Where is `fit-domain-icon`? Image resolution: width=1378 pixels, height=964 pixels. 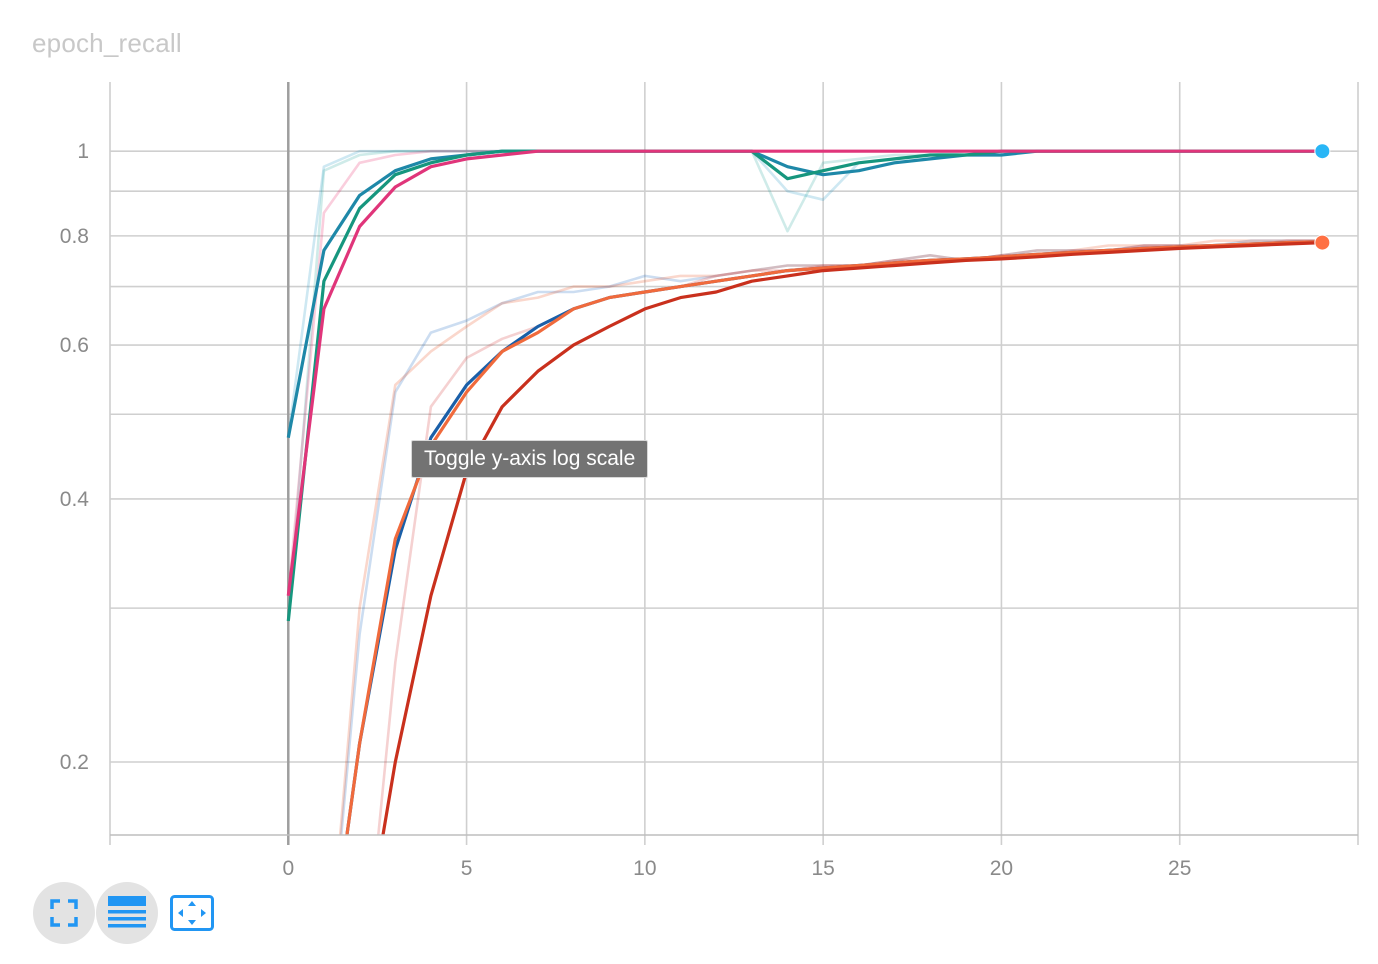
fit-domain-icon is located at coordinates (192, 913).